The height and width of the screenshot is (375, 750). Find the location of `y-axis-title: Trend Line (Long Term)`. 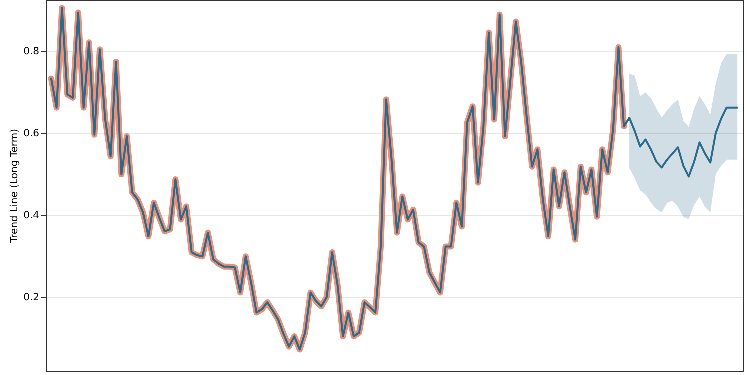

y-axis-title: Trend Line (Long Term) is located at coordinates (15, 186).